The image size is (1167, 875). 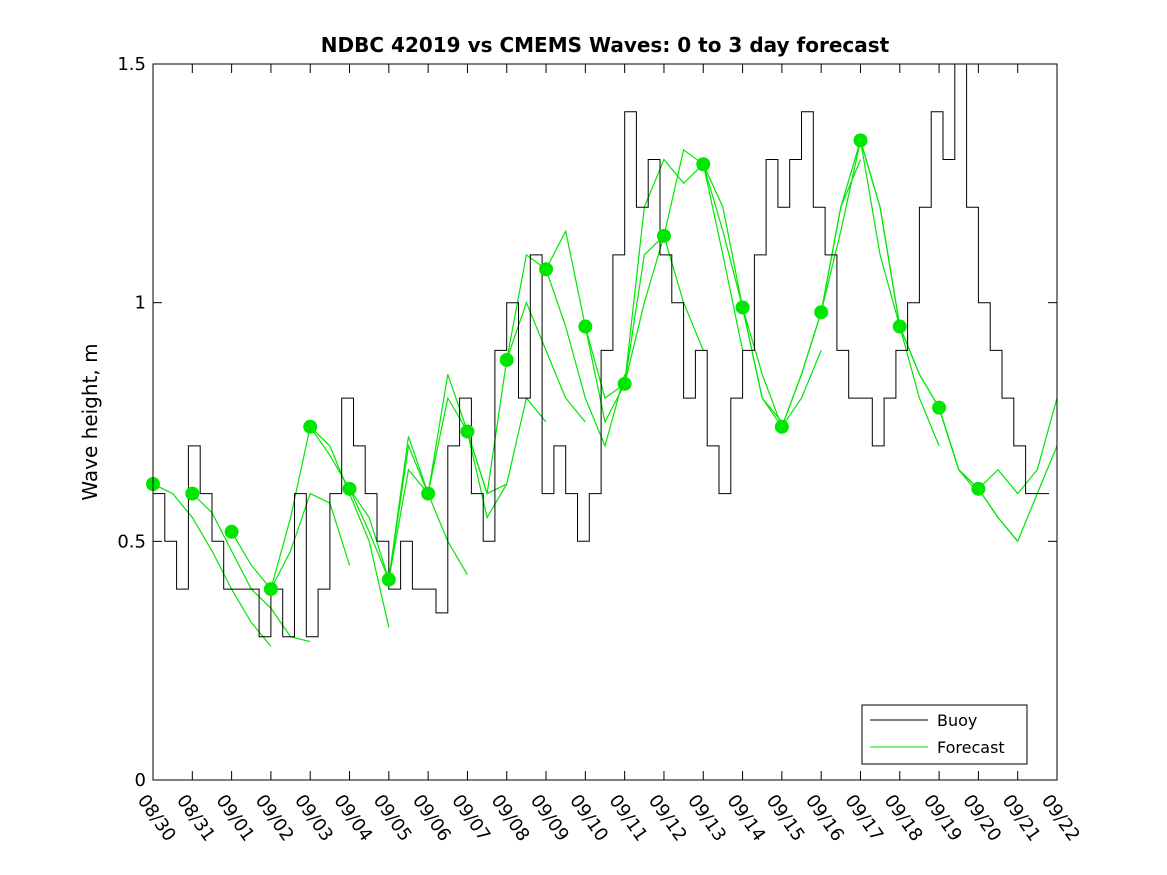 I want to click on legend-buoy-label: Buoy, so click(x=957, y=720).